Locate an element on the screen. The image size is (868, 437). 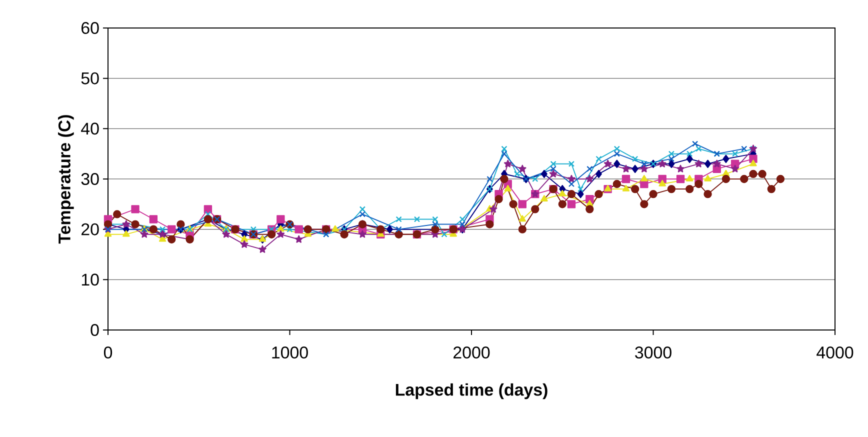
y-axis-title: Temperature (C) is located at coordinates (66, 179).